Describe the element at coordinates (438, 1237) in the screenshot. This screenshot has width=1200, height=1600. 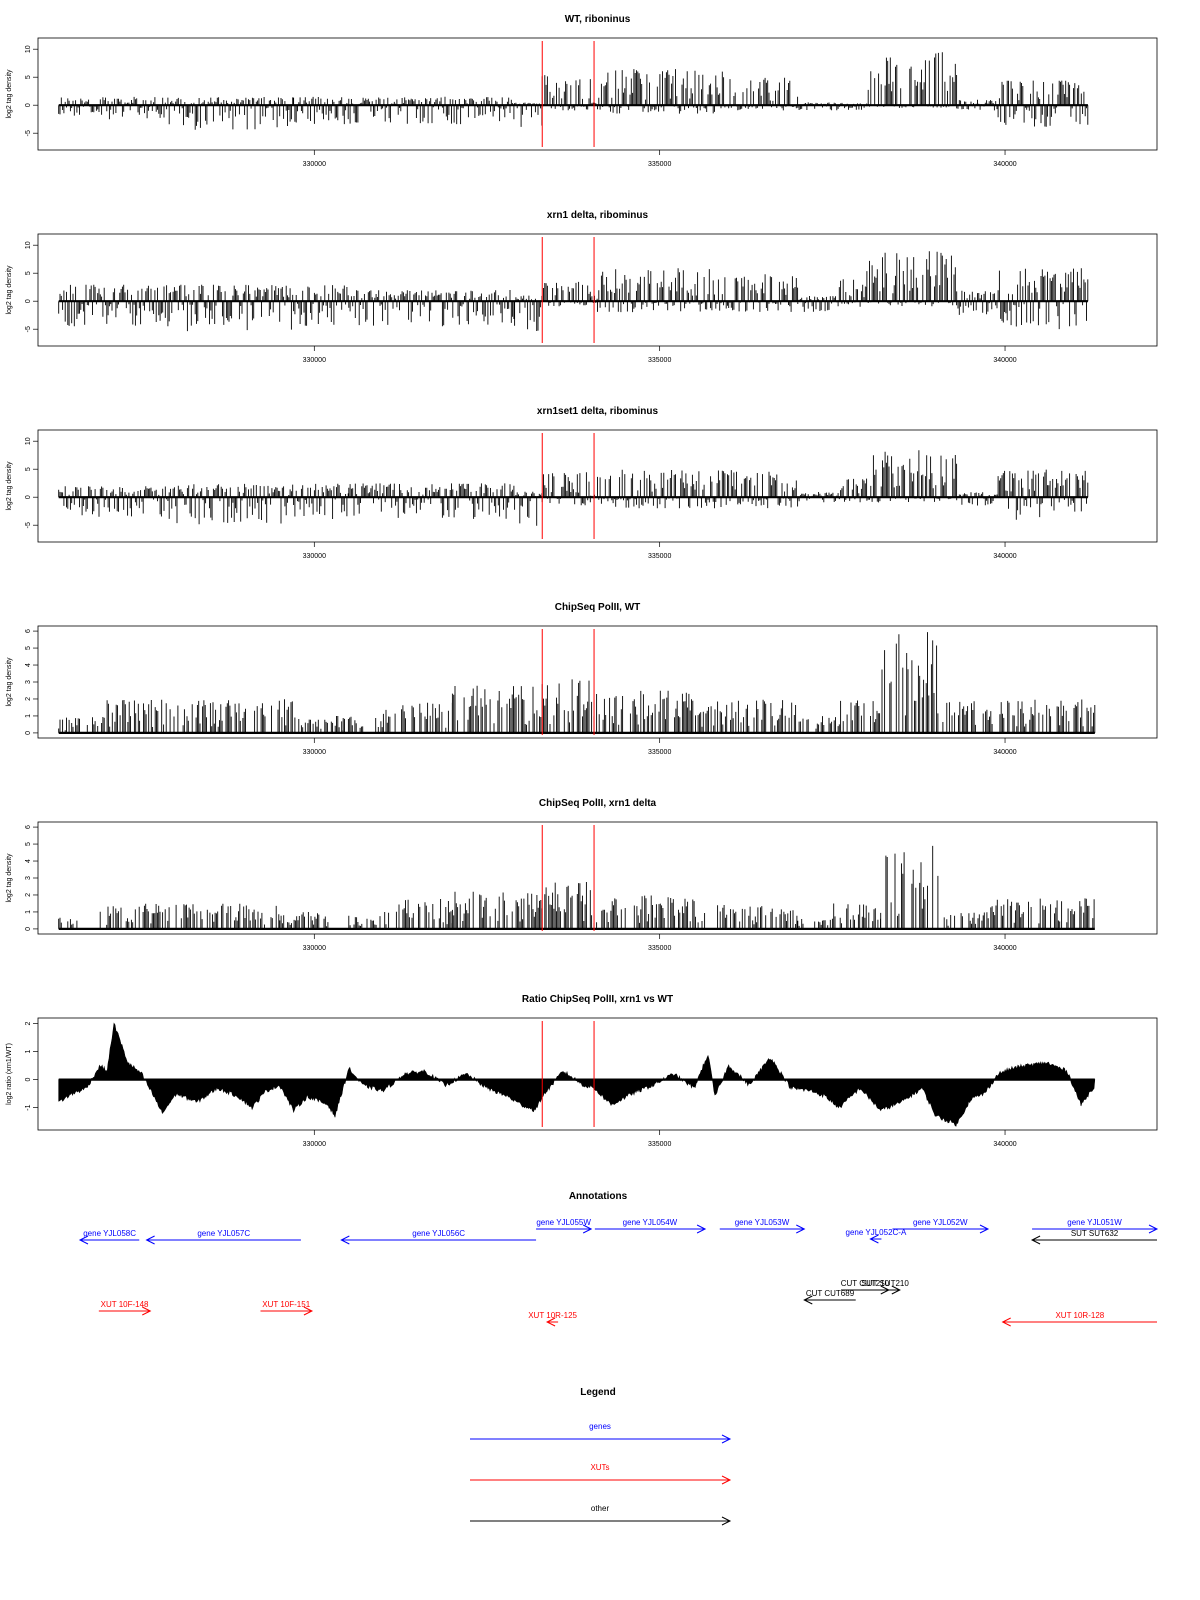
I see `annotation-item: gene YJL056C` at that location.